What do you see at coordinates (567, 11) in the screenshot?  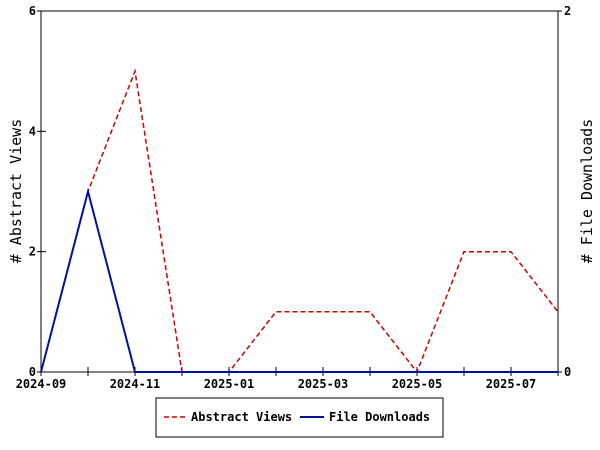 I see `y2-tick-label: 2` at bounding box center [567, 11].